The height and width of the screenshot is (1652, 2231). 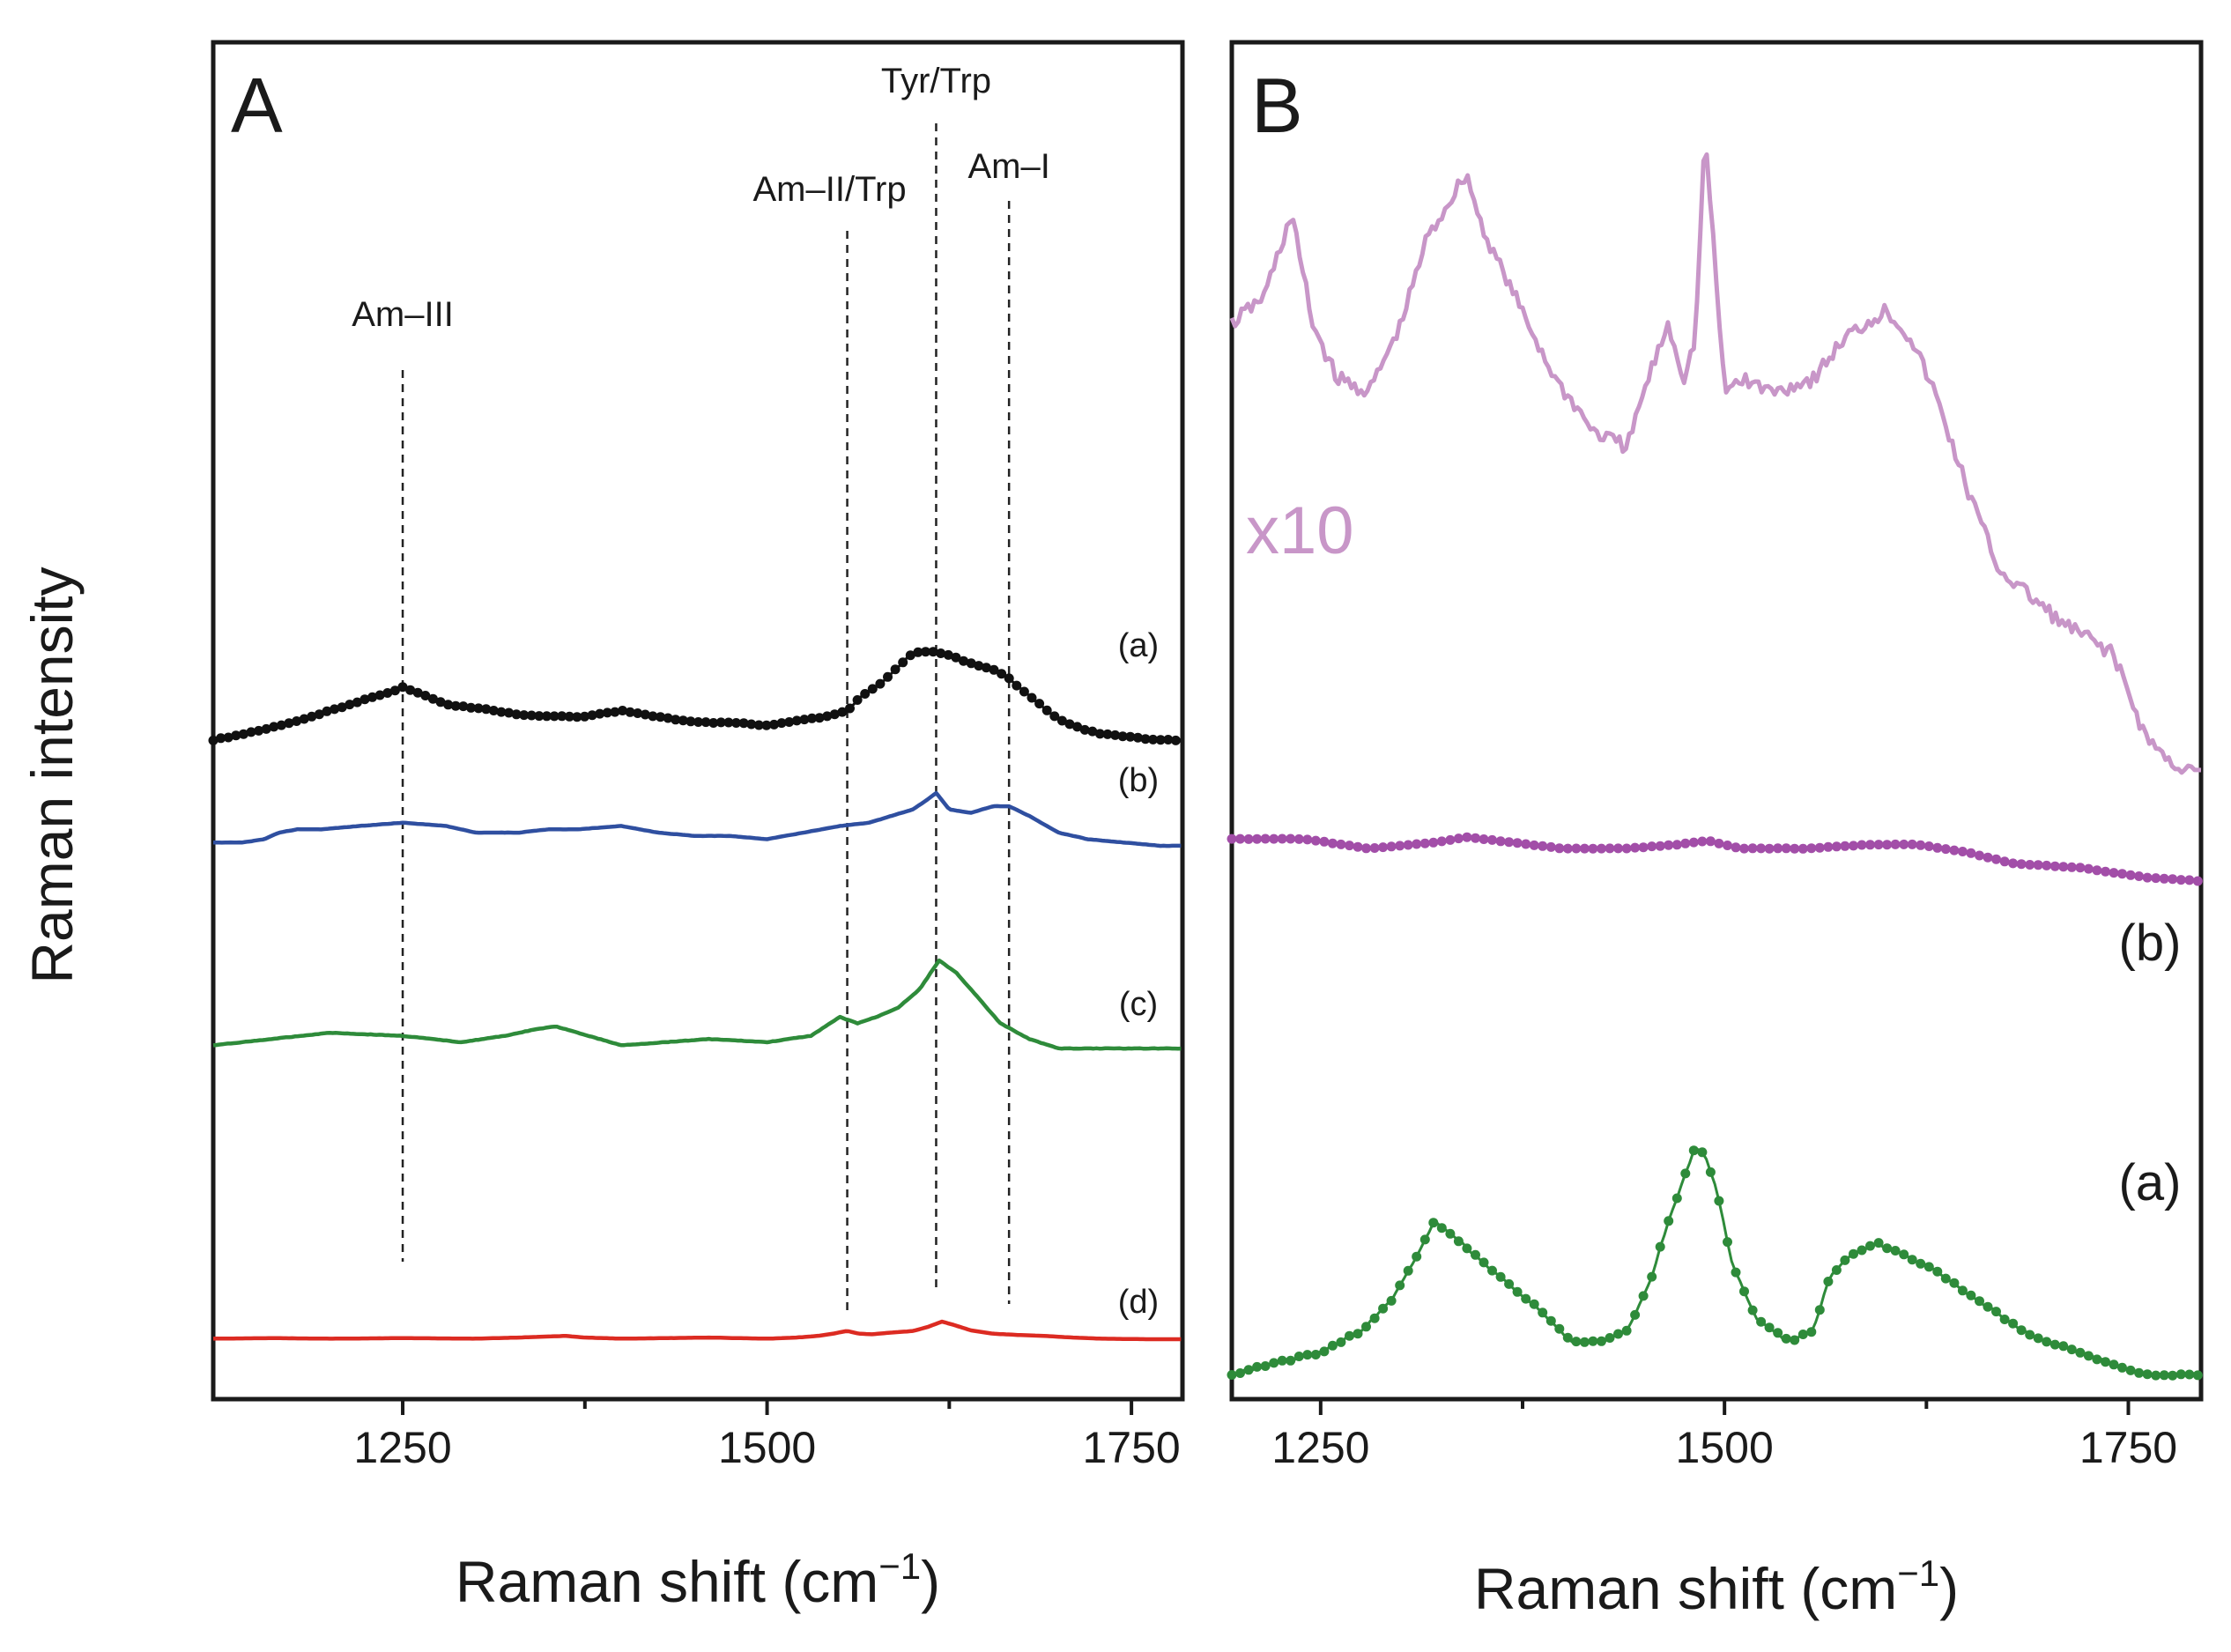 What do you see at coordinates (1008, 166) in the screenshot?
I see `annotation-am-i: Am–I` at bounding box center [1008, 166].